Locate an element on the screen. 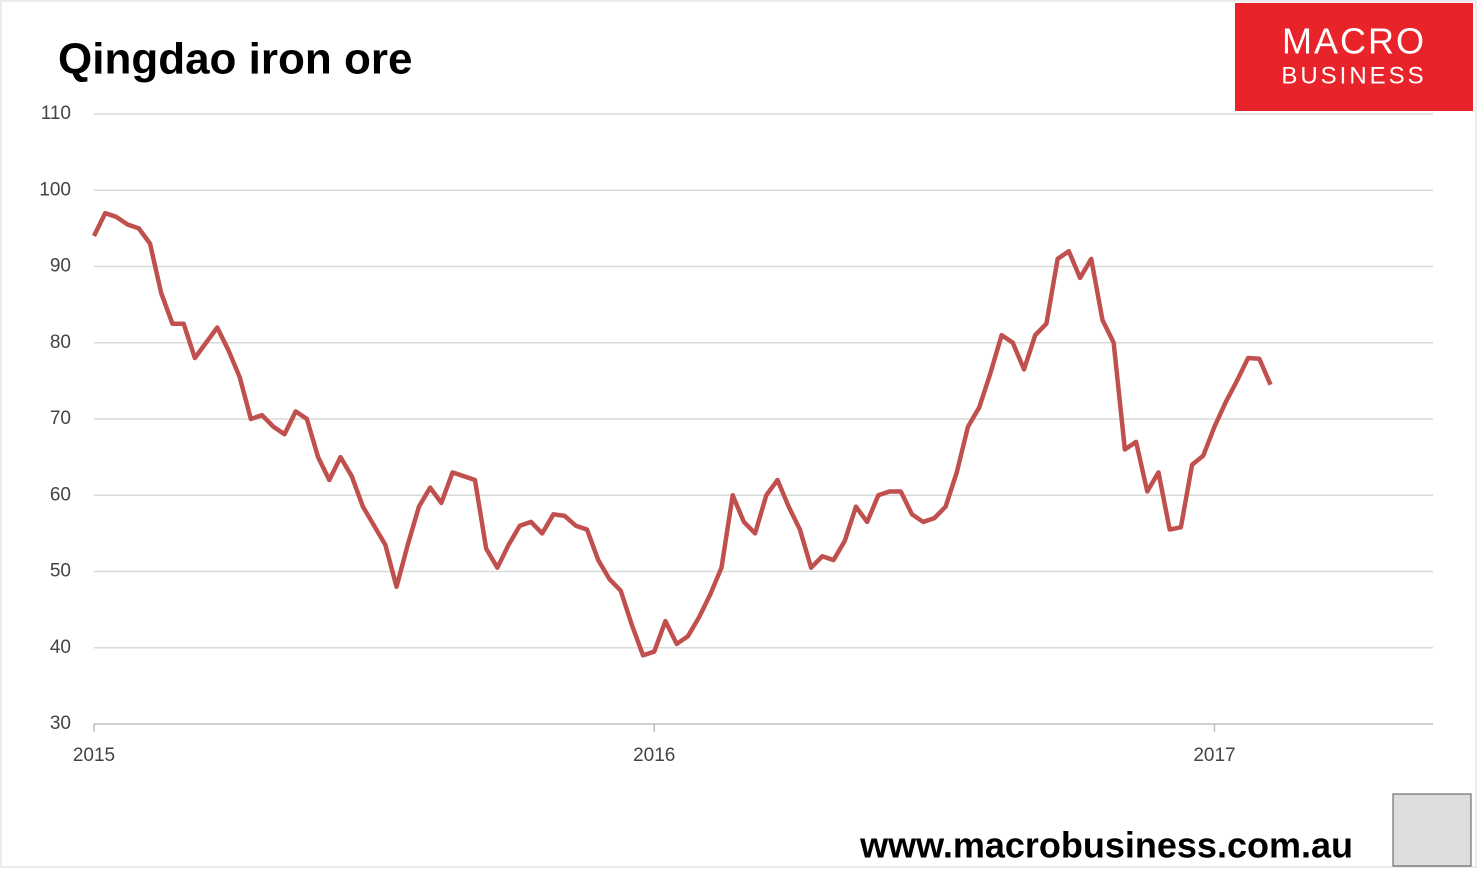 The width and height of the screenshot is (1477, 869). logo-text: BUSINESS is located at coordinates (1353, 75).